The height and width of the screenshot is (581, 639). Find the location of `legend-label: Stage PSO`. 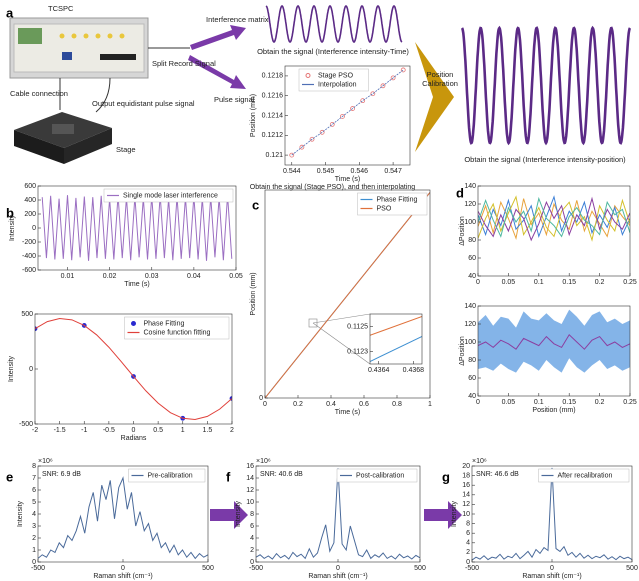

legend-label: Stage PSO is located at coordinates (336, 75).